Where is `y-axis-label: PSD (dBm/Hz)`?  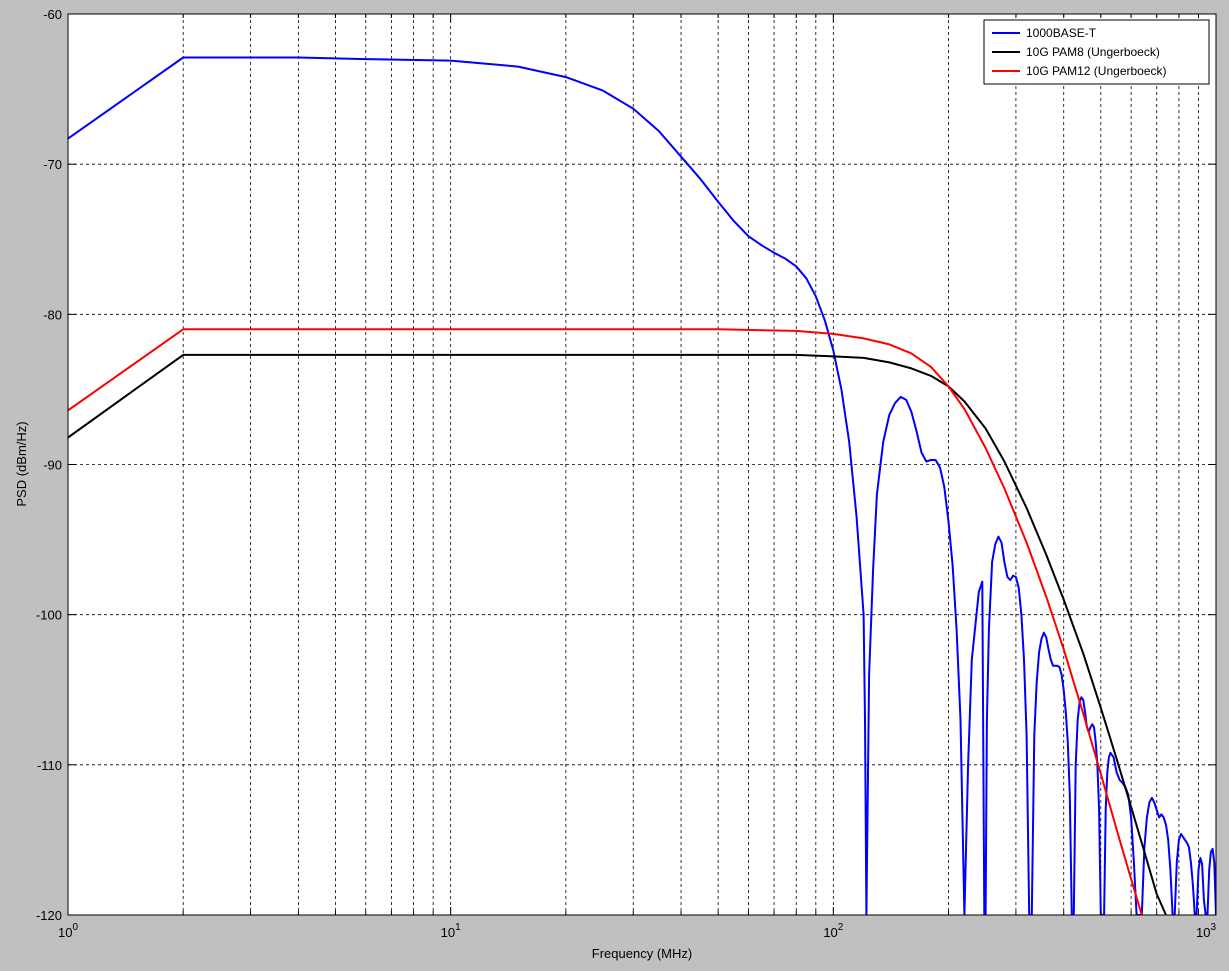
y-axis-label: PSD (dBm/Hz) is located at coordinates (21, 463).